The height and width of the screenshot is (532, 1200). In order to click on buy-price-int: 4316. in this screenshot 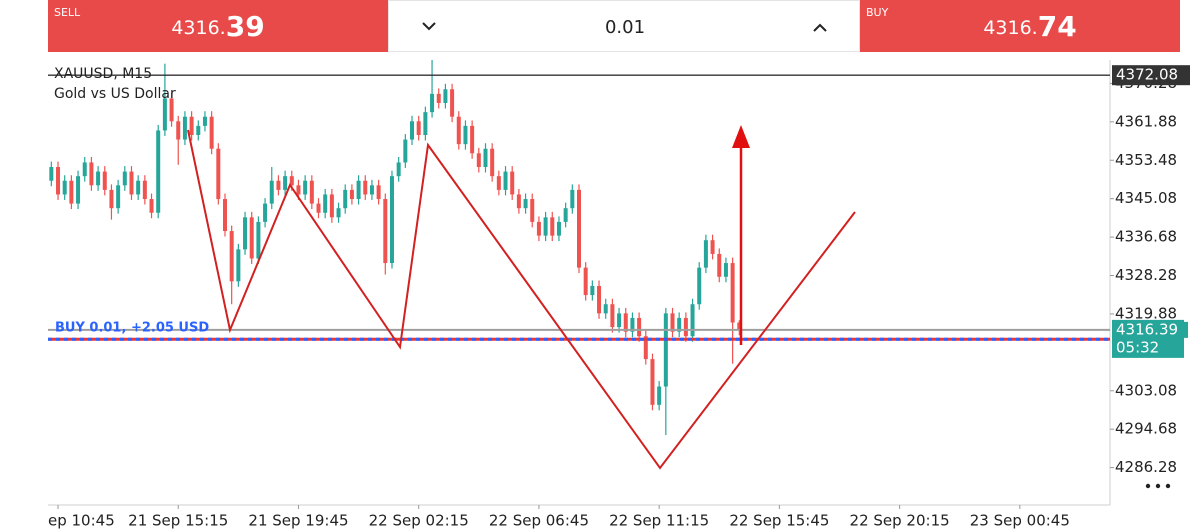, I will do `click(1010, 28)`.